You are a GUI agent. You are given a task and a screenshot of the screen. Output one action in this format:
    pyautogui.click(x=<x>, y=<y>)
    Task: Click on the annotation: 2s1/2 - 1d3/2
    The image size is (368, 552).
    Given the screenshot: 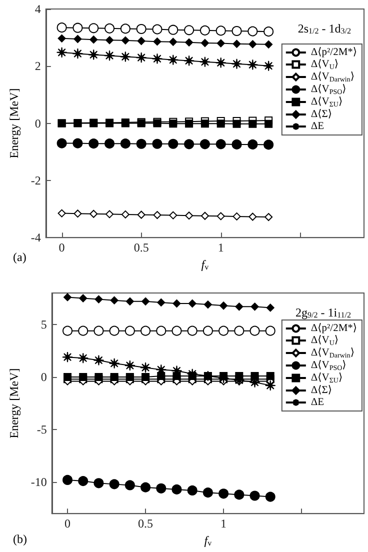 What is the action you would take?
    pyautogui.click(x=325, y=29)
    